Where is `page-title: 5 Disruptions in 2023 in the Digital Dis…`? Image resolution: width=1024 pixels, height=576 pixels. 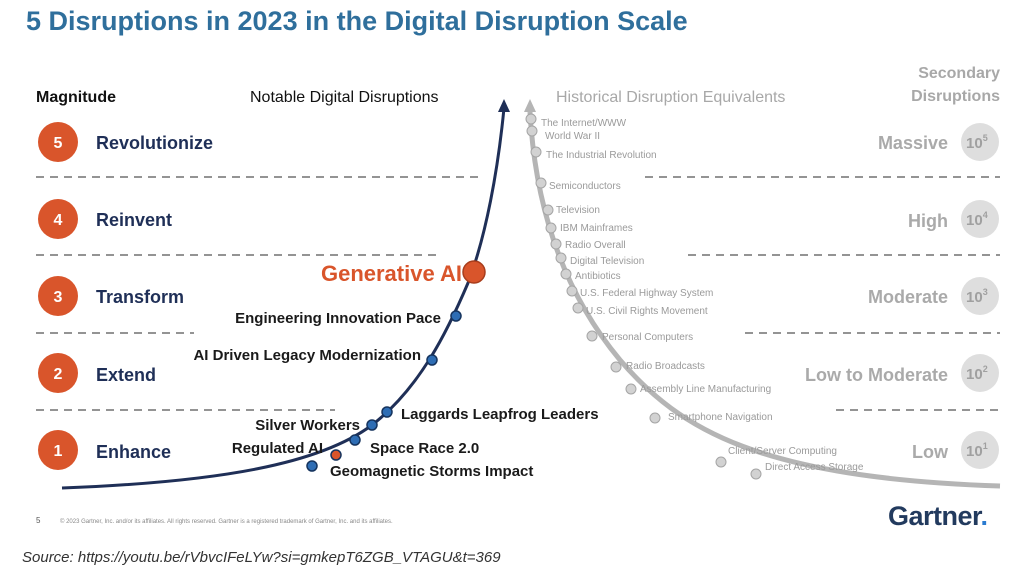
page-title: 5 Disruptions in 2023 in the Digital Dis… is located at coordinates (357, 21).